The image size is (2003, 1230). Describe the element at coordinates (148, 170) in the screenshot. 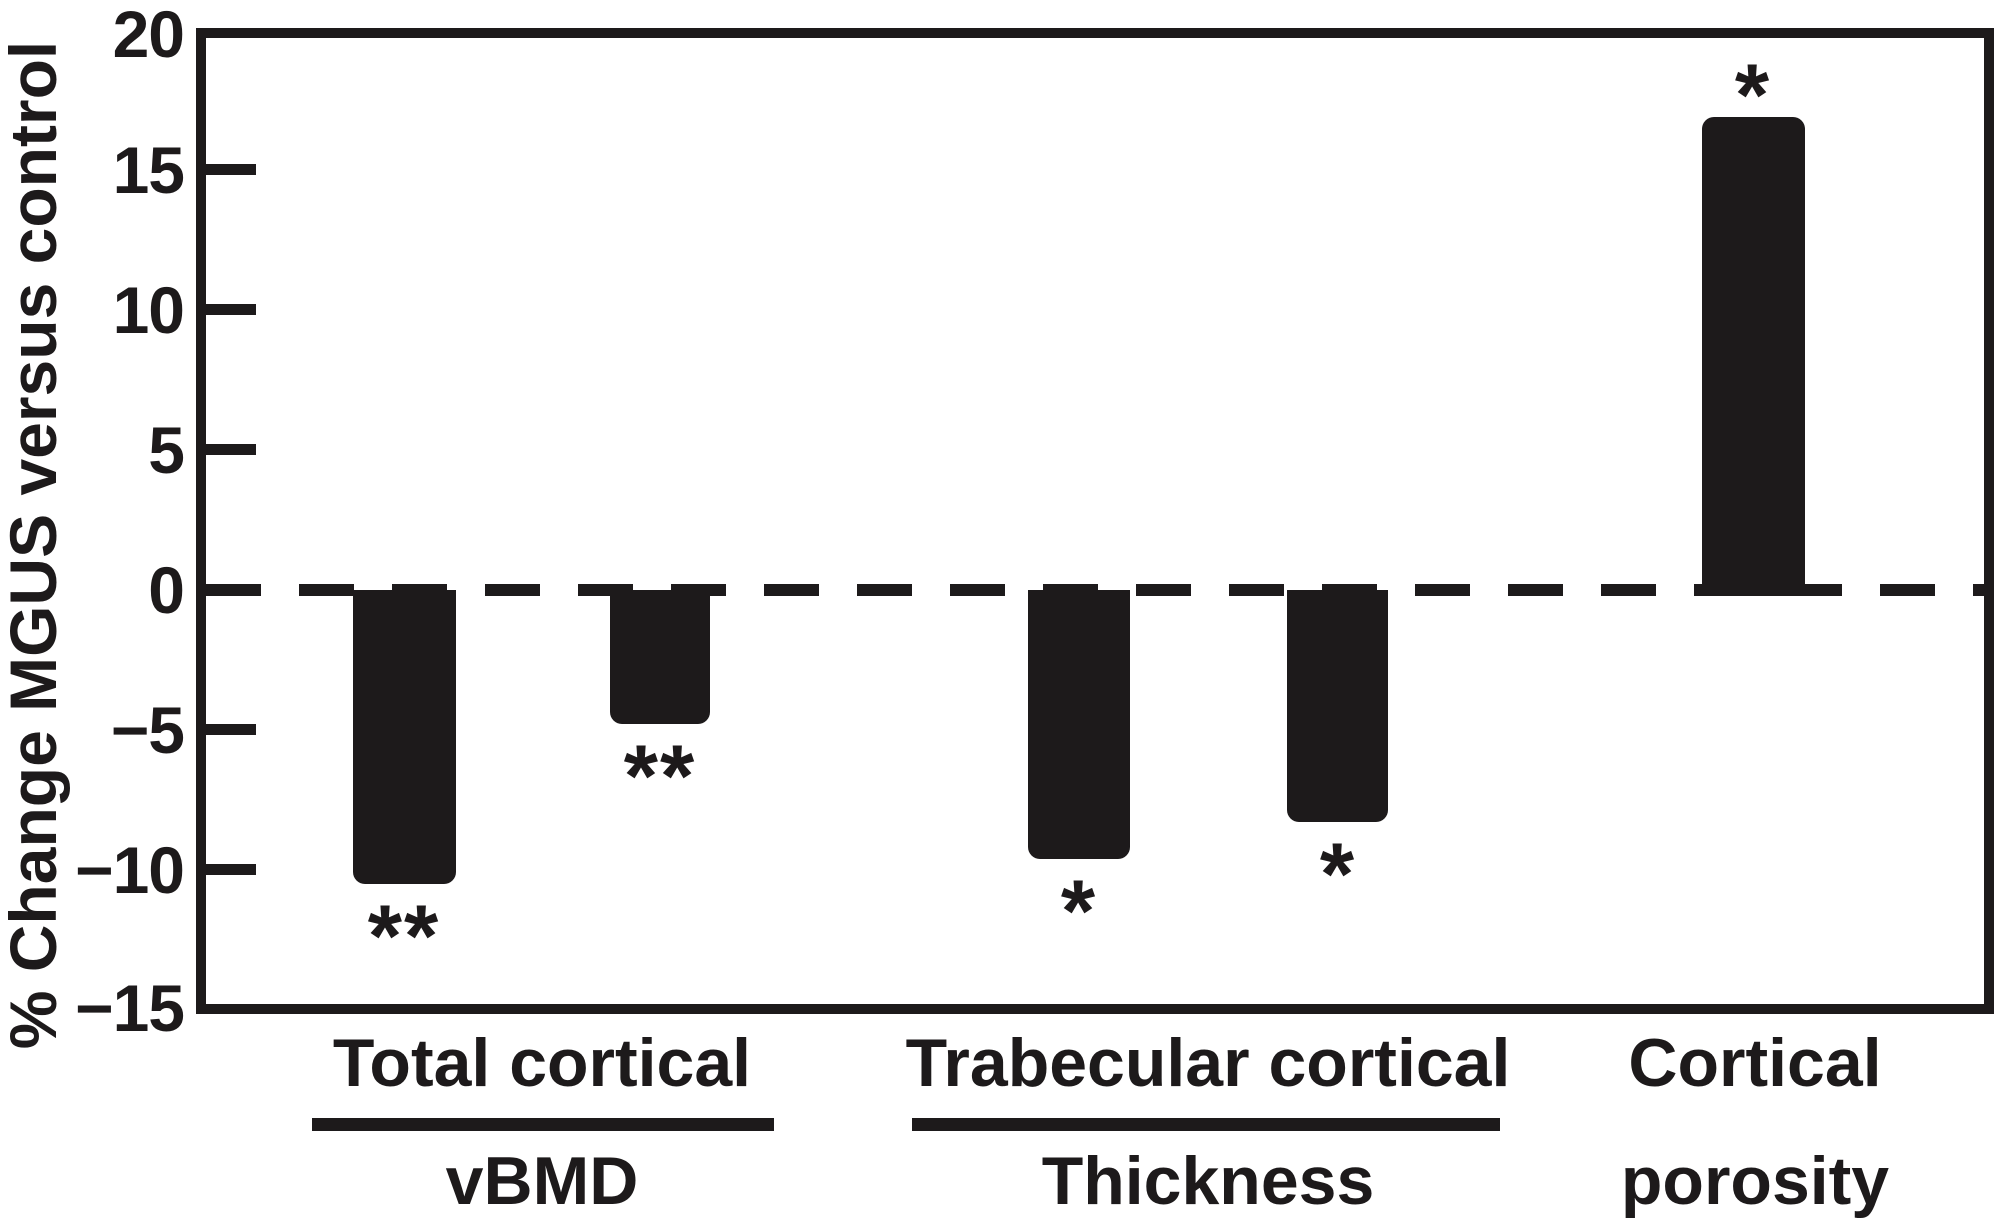

I see `y-tick-label-15: 15` at that location.